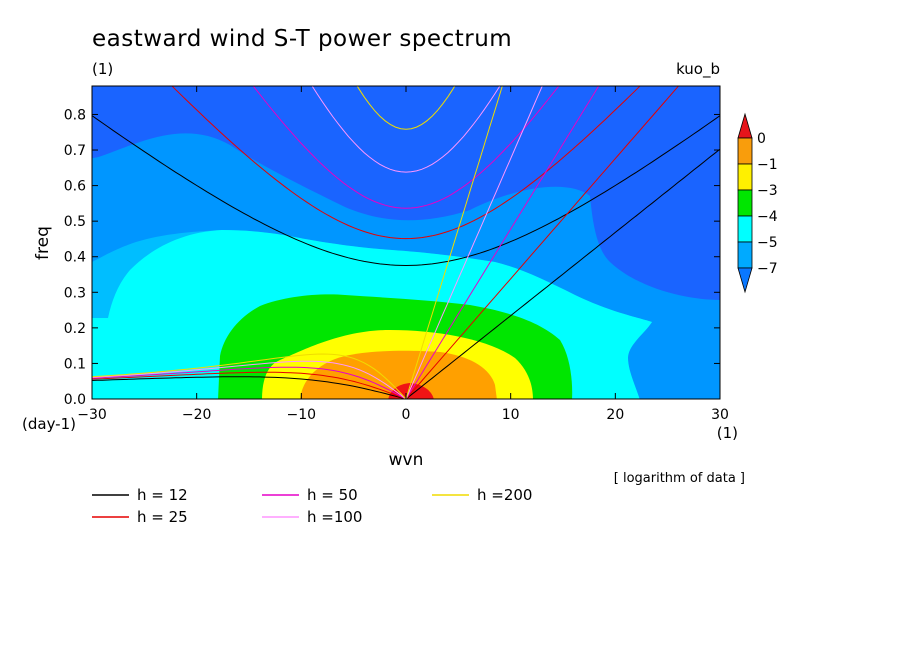 The height and width of the screenshot is (654, 904). What do you see at coordinates (511, 415) in the screenshot?
I see `x-tick-label: 10` at bounding box center [511, 415].